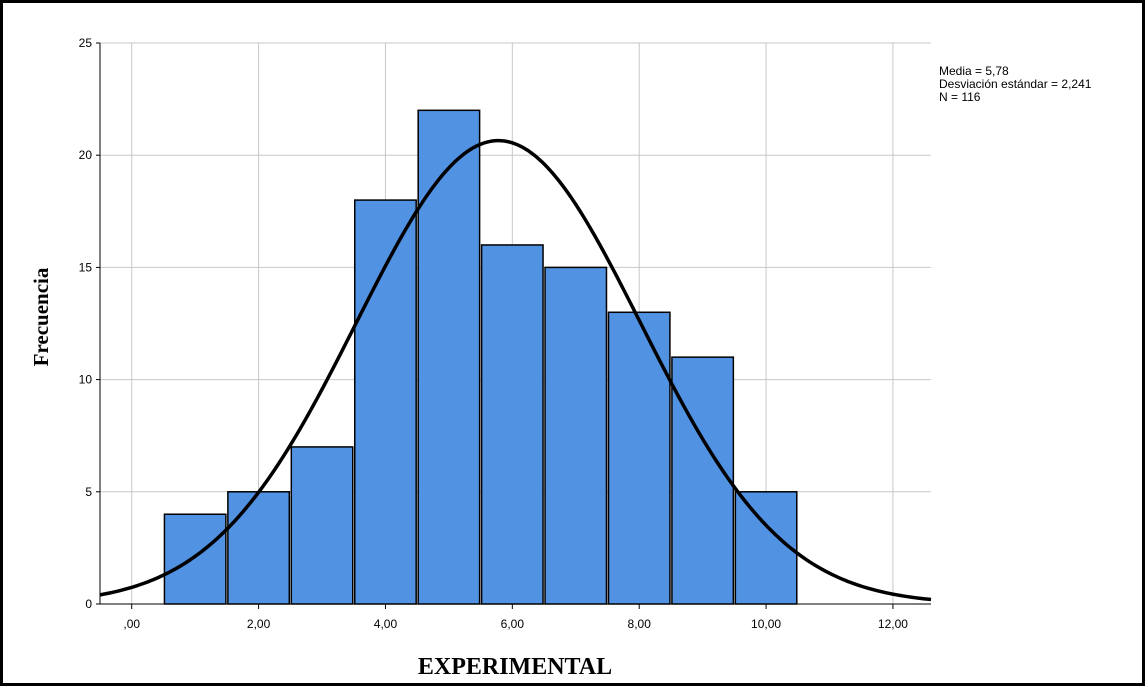  What do you see at coordinates (86, 43) in the screenshot?
I see `y-tick-label: 25` at bounding box center [86, 43].